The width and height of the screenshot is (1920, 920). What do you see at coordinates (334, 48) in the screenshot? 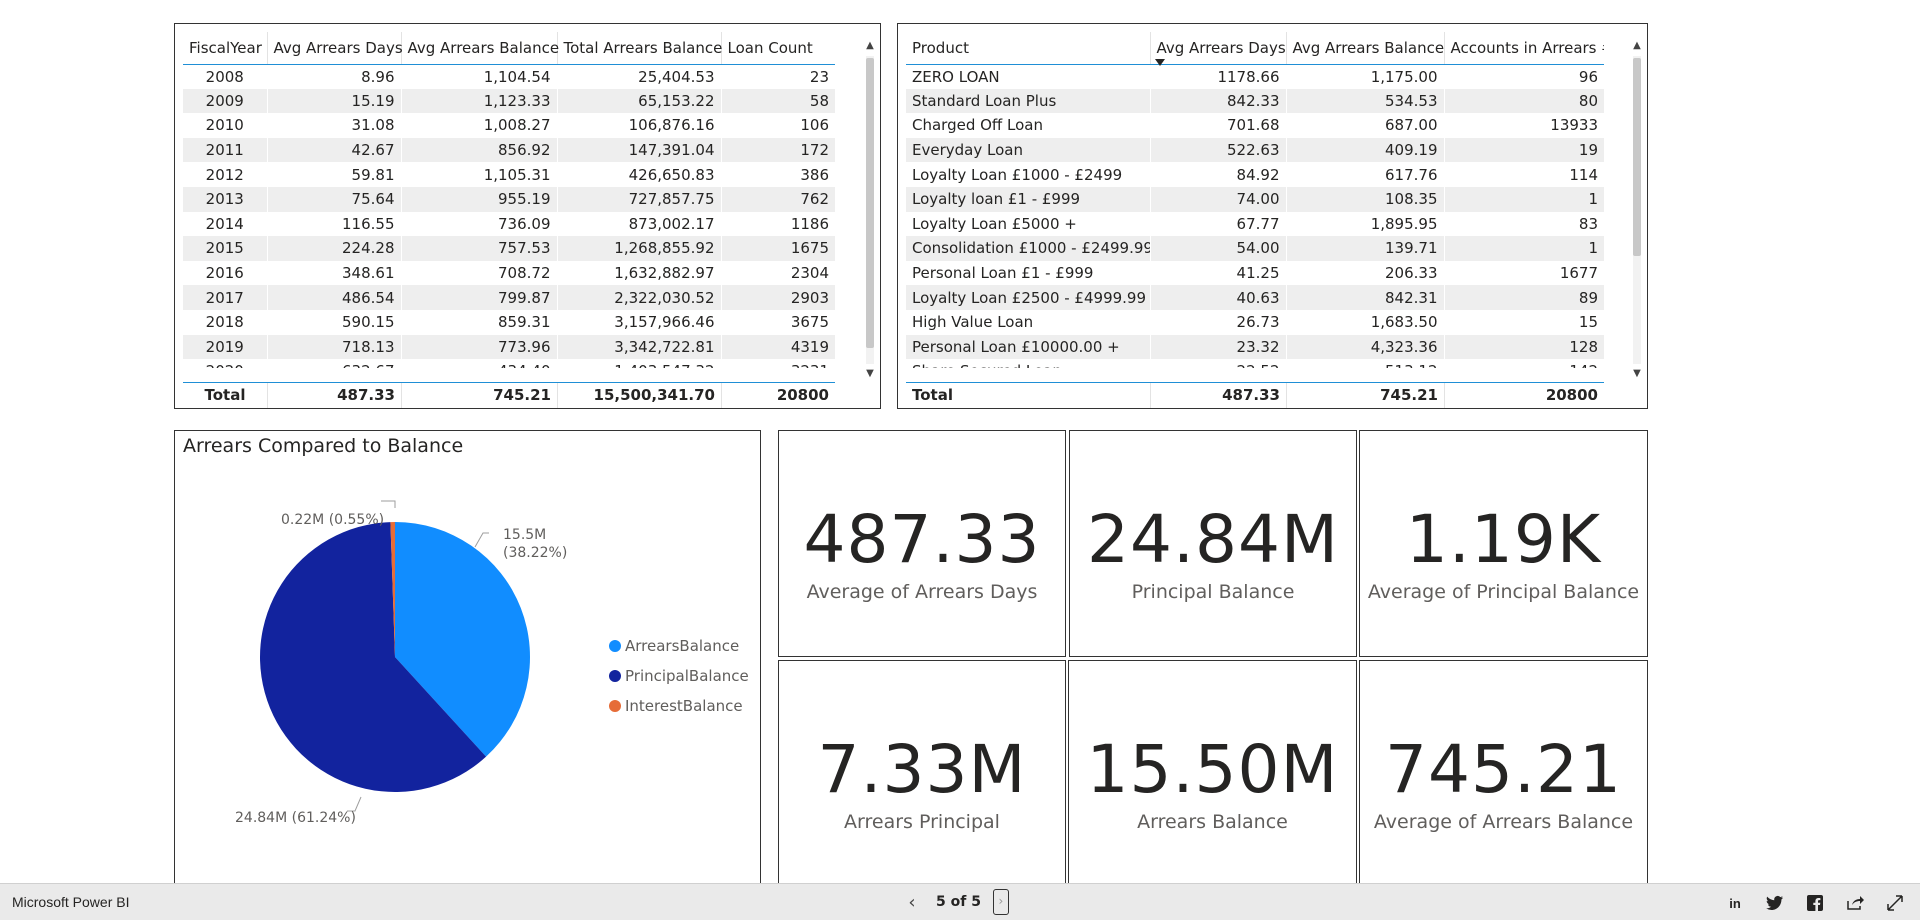
I see `header-avg-arrears-days: Avg Arrears Days` at bounding box center [334, 48].